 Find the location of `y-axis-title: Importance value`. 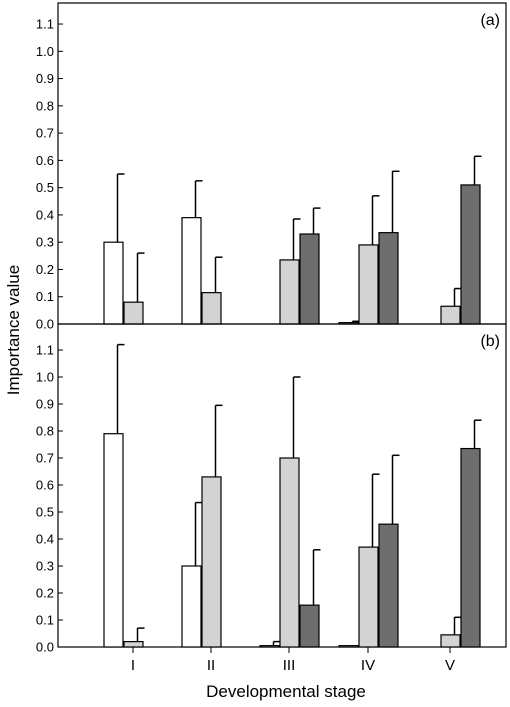

y-axis-title: Importance value is located at coordinates (13, 330).